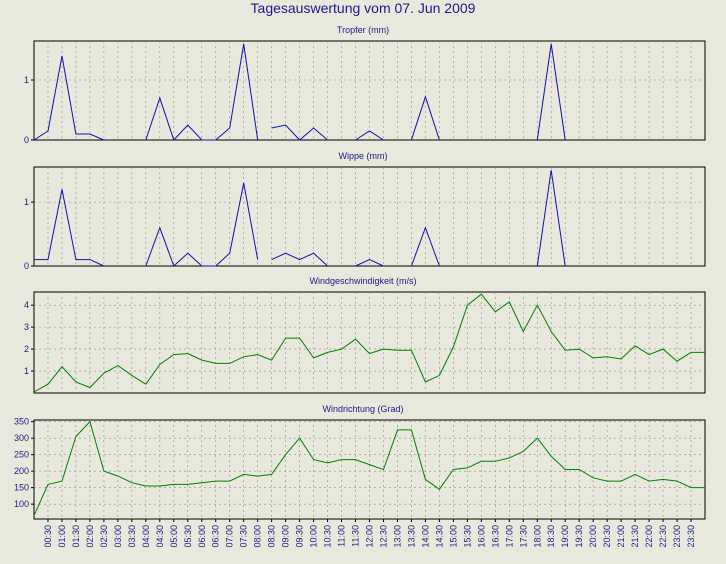  Describe the element at coordinates (342, 536) in the screenshot. I see `x-tick-label: 11:00` at that location.